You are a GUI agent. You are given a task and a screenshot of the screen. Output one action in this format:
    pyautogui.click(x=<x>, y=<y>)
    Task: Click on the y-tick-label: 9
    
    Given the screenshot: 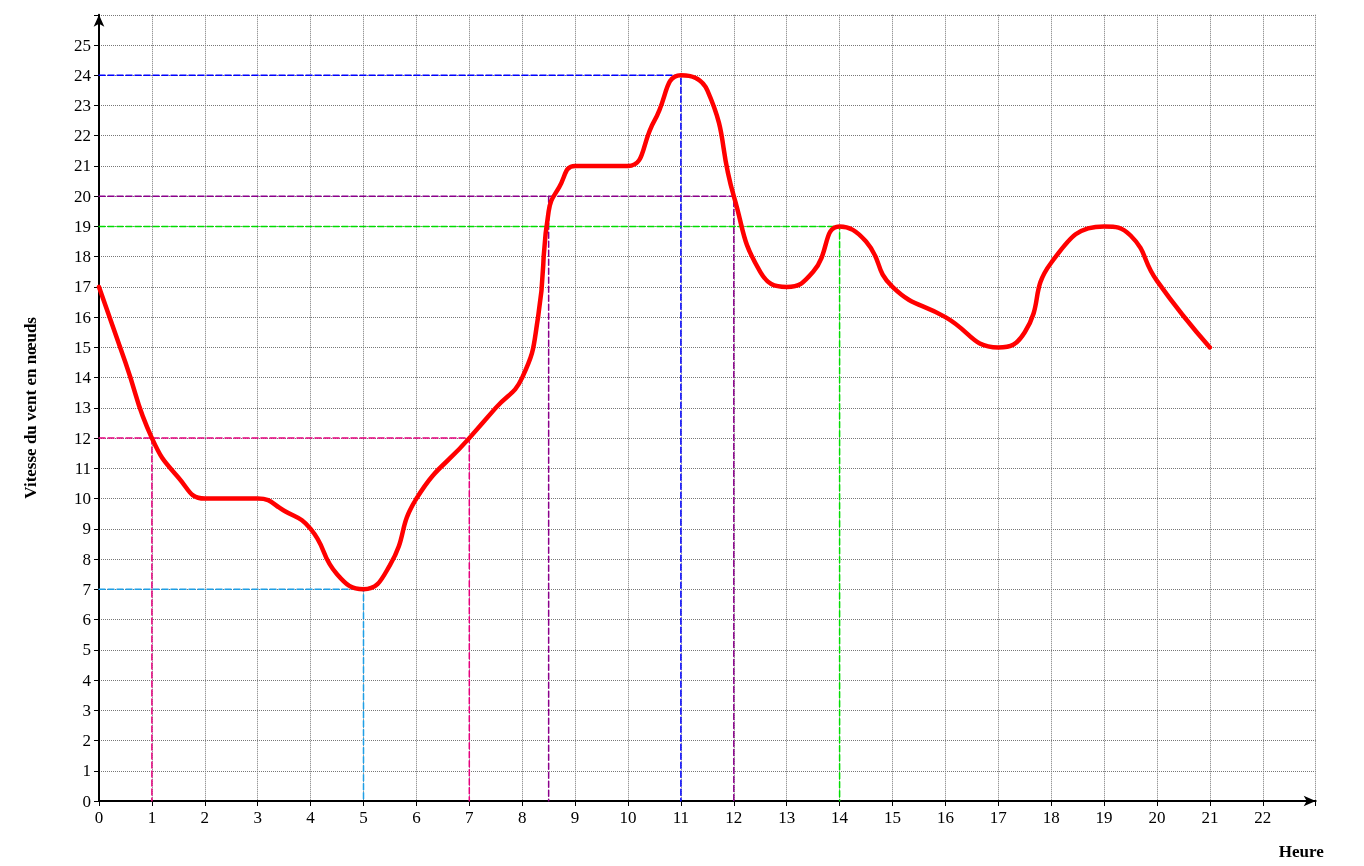 What is the action you would take?
    pyautogui.click(x=86, y=529)
    